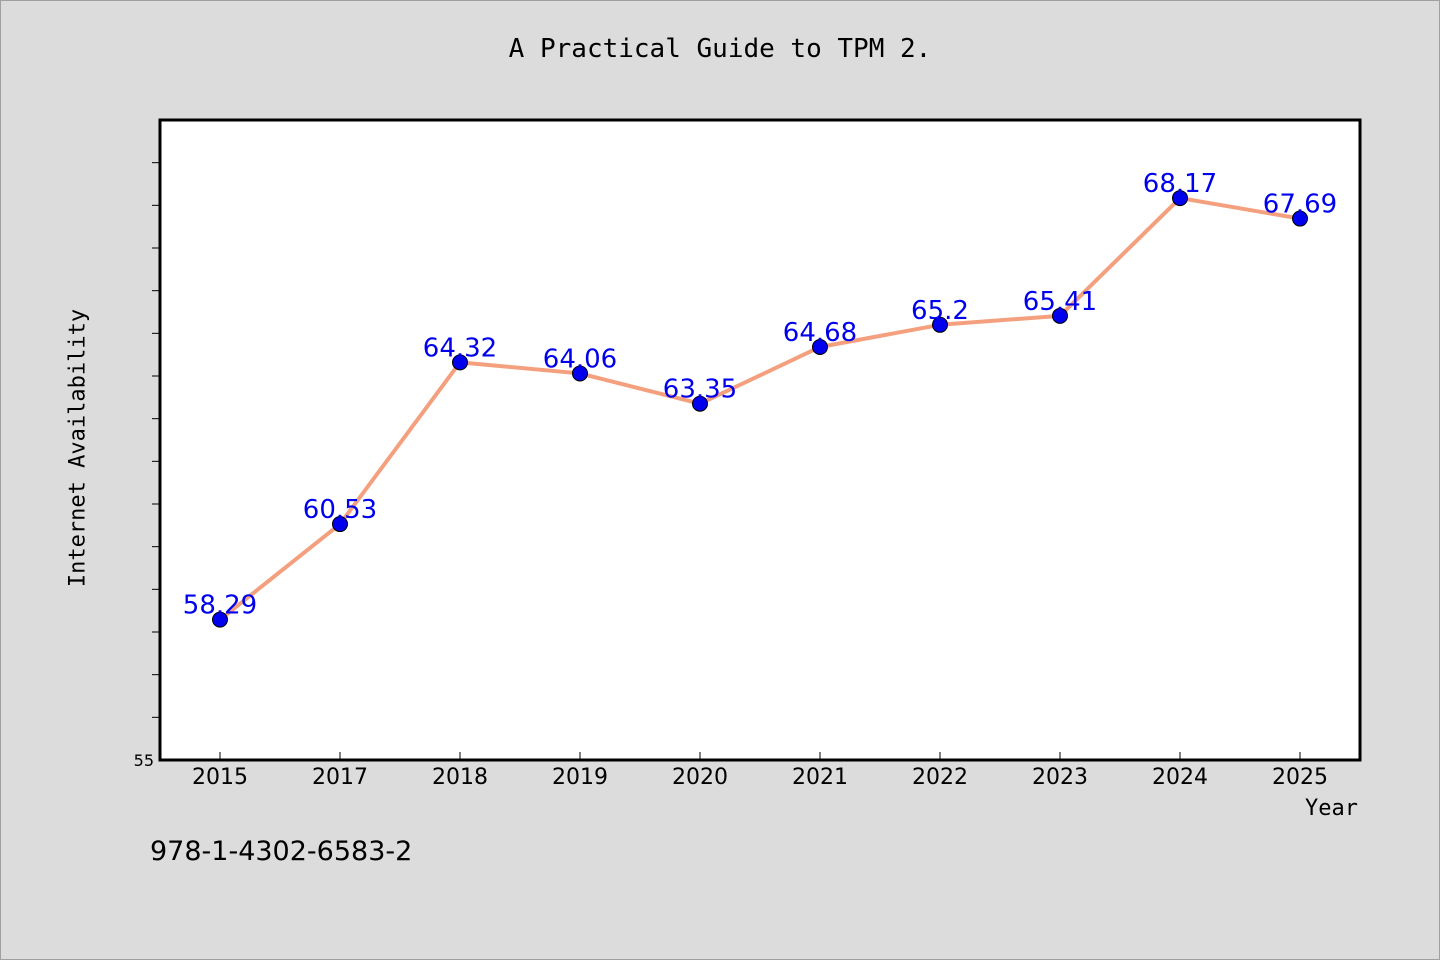 The width and height of the screenshot is (1440, 960). Describe the element at coordinates (340, 510) in the screenshot. I see `data-label: 60.53` at that location.